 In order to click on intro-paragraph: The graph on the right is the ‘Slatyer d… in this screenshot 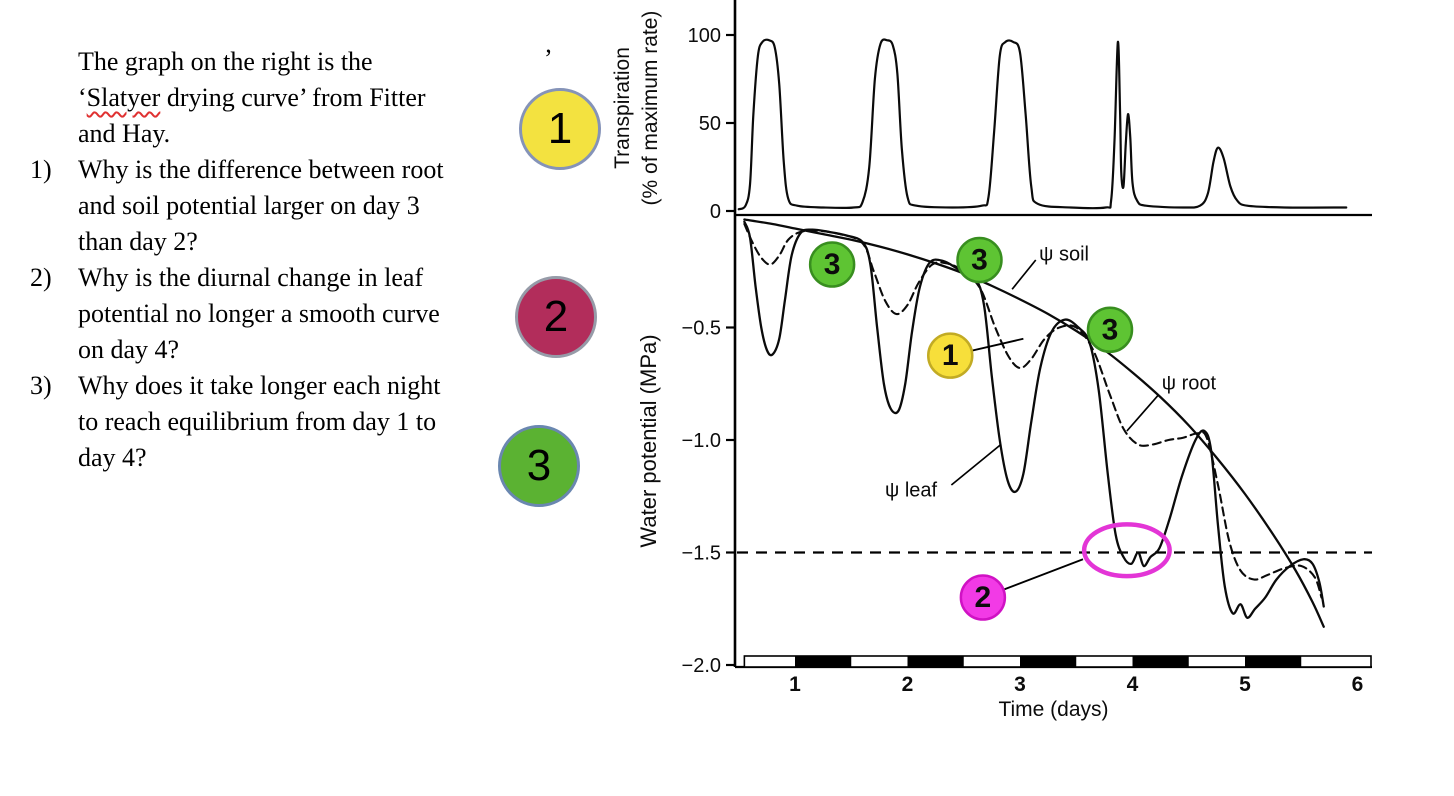, I will do `click(306, 98)`.